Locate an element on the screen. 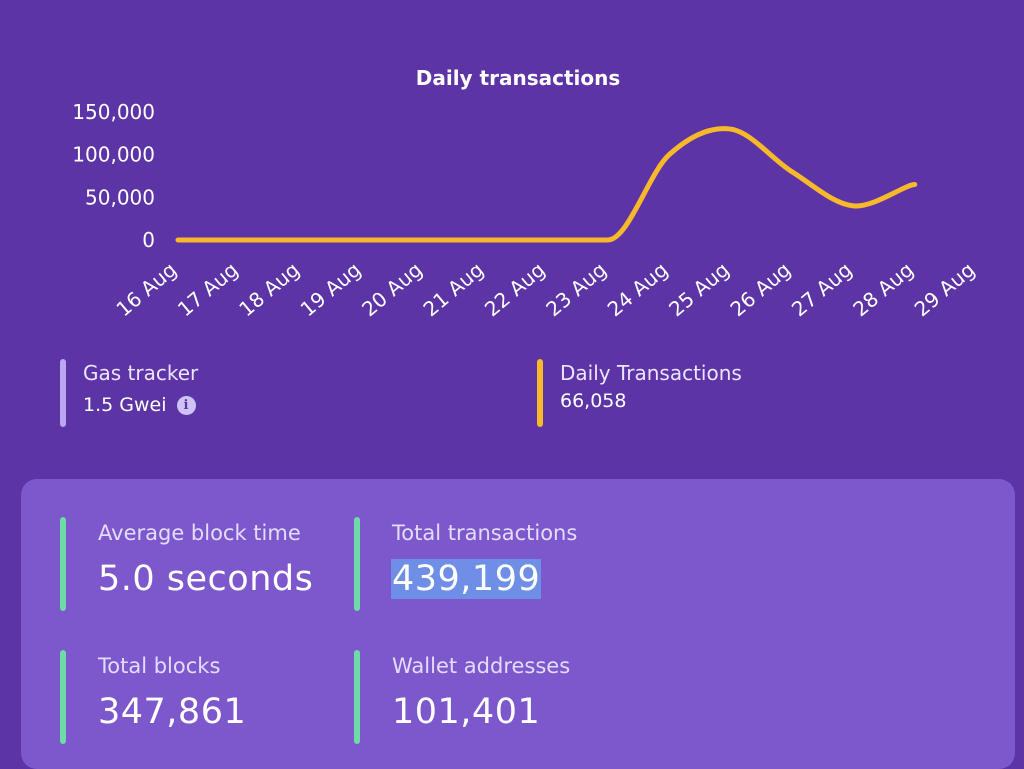 Image resolution: width=1024 pixels, height=769 pixels. x-tick-label: 24 Aug is located at coordinates (638, 289).